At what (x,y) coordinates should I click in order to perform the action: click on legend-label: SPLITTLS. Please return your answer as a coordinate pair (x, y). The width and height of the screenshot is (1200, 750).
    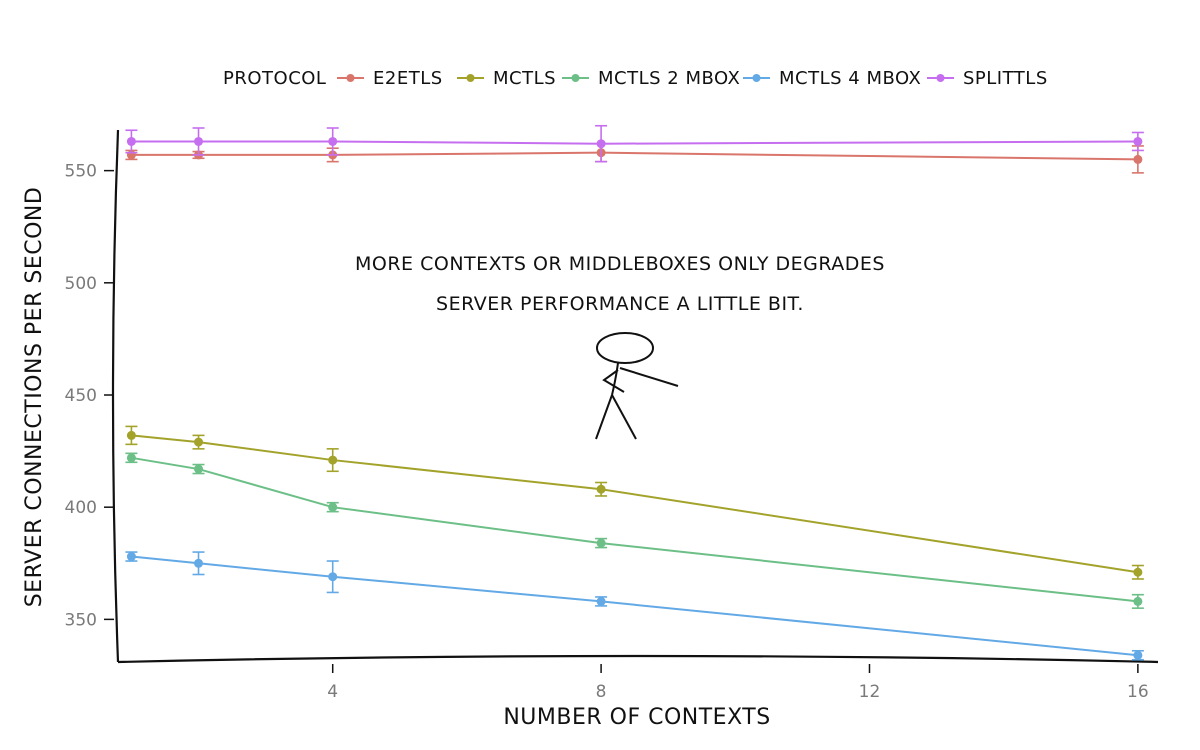
    Looking at the image, I should click on (1005, 78).